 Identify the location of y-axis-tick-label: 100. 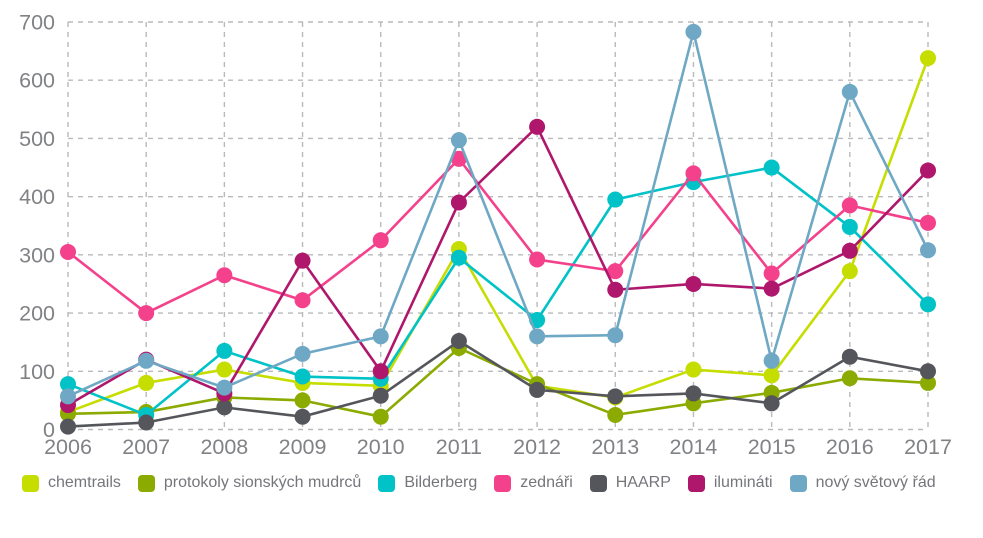
(37, 372).